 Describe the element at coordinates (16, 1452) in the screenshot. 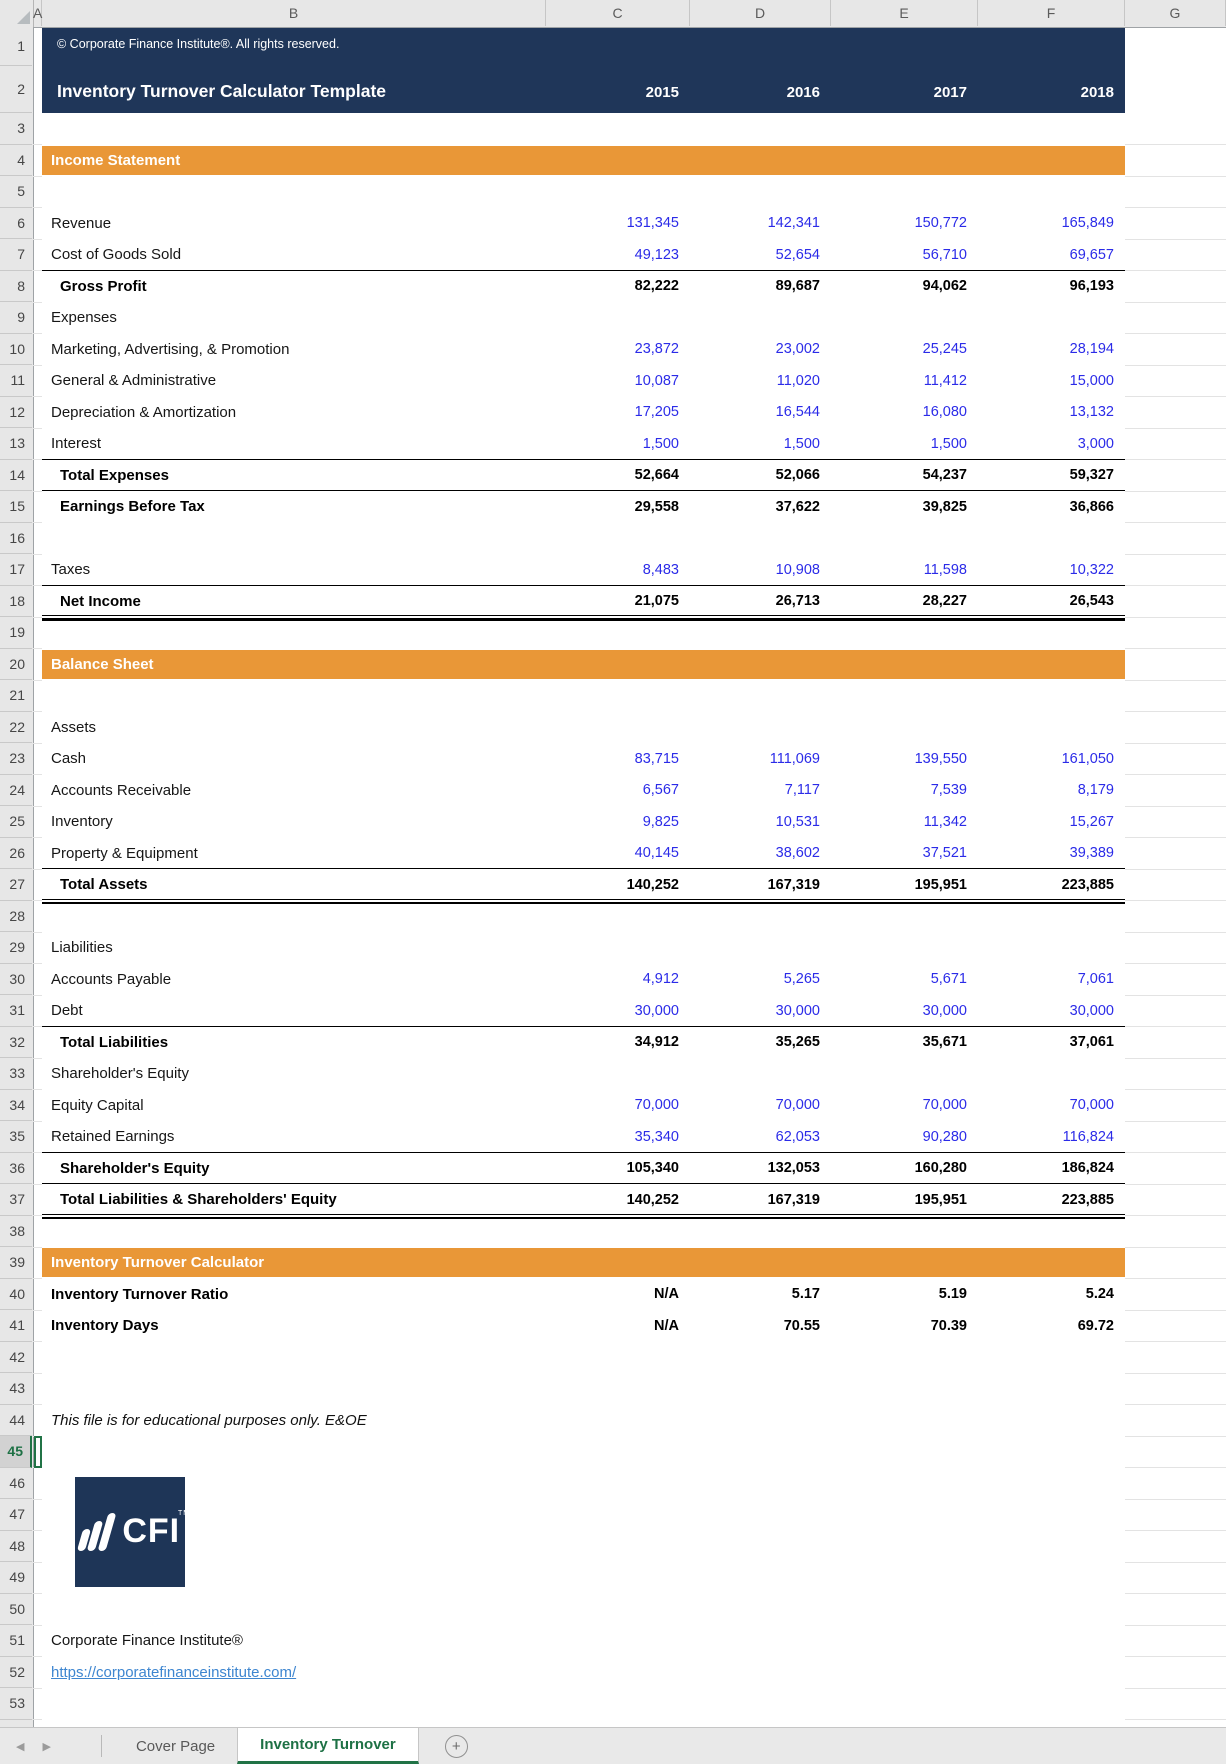

I see `row-header-45: 45` at that location.